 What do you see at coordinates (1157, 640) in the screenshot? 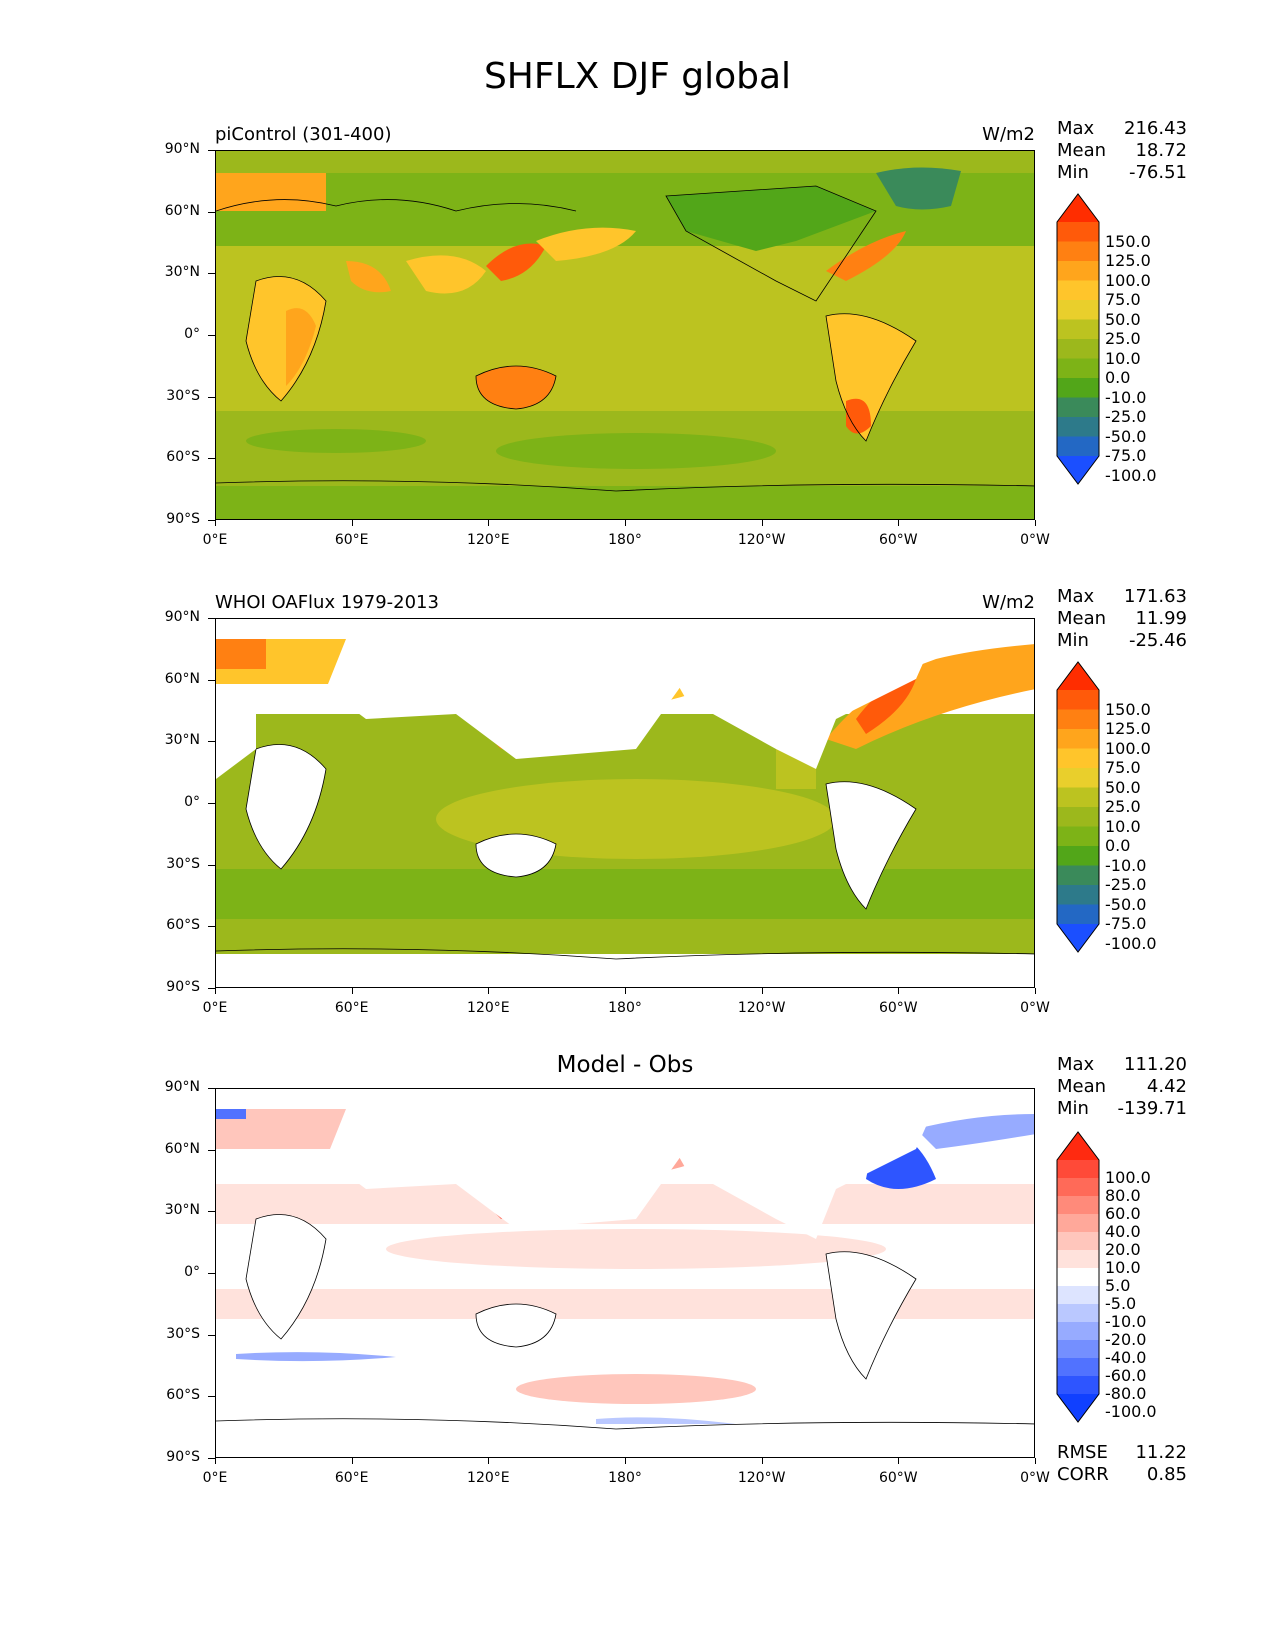
I see `stat-value: -25.46` at bounding box center [1157, 640].